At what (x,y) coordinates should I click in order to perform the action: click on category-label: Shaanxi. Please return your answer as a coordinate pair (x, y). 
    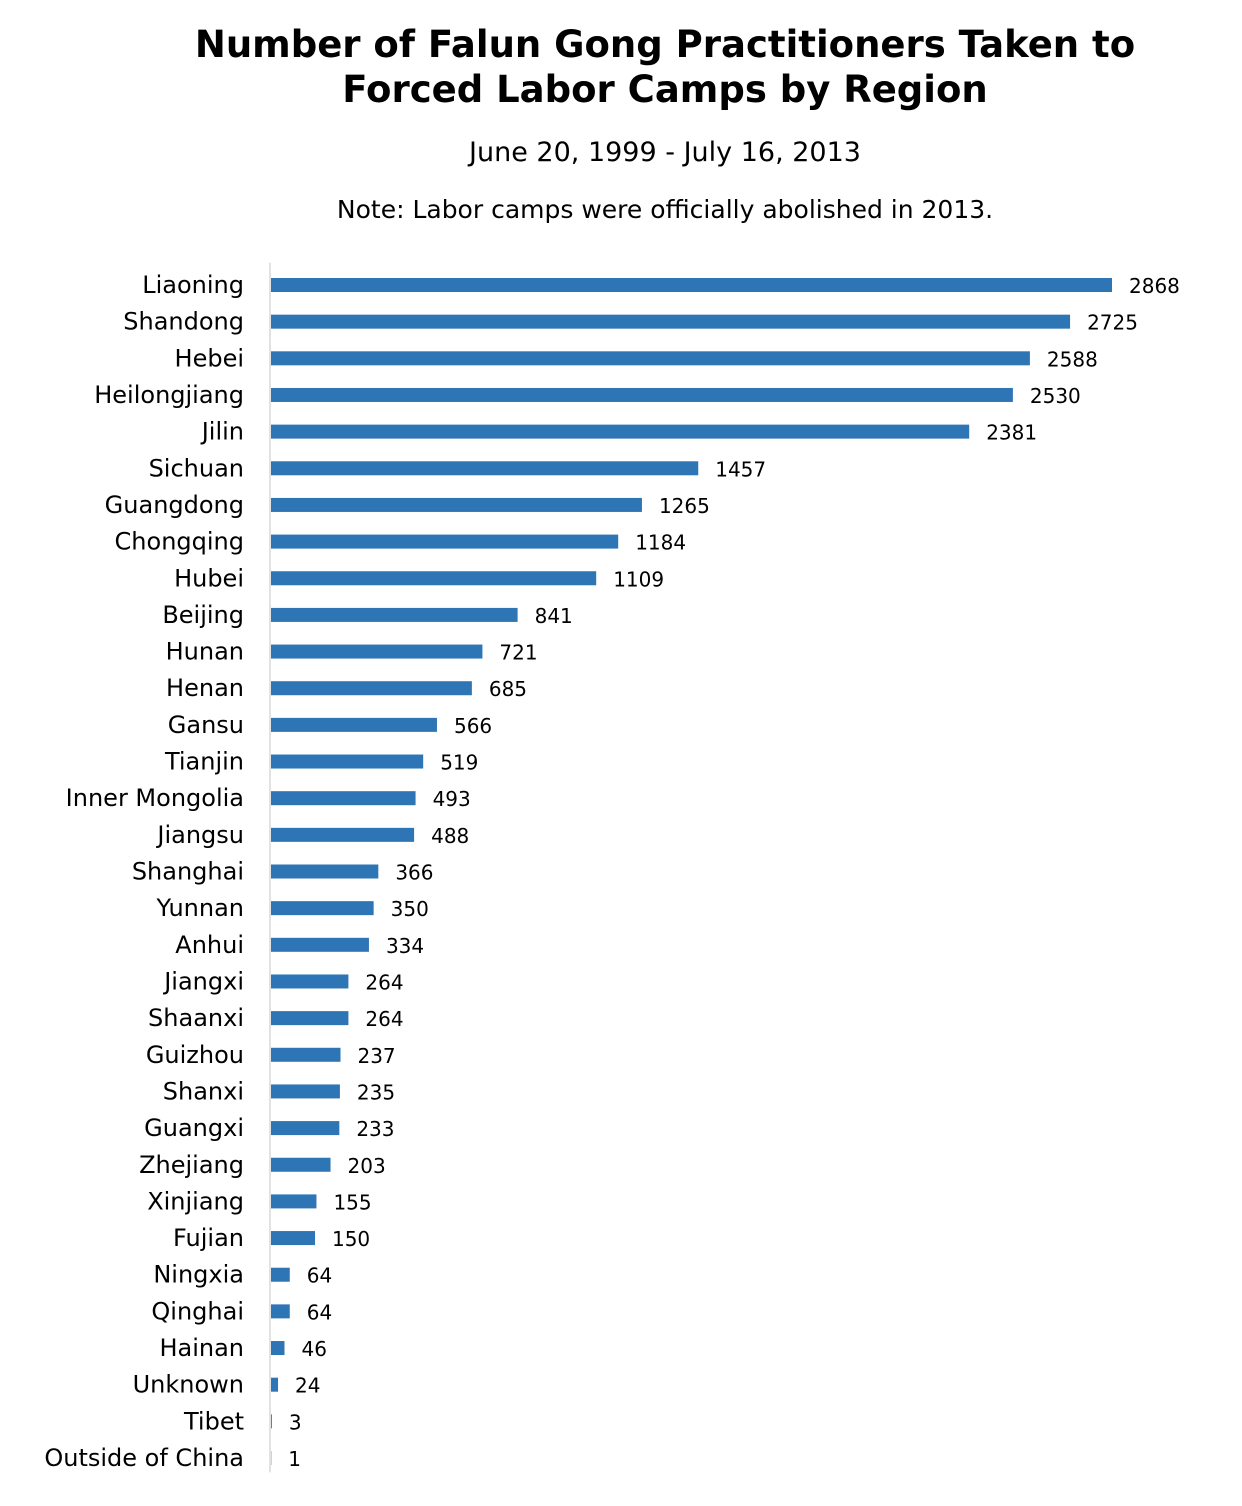
    Looking at the image, I should click on (196, 1018).